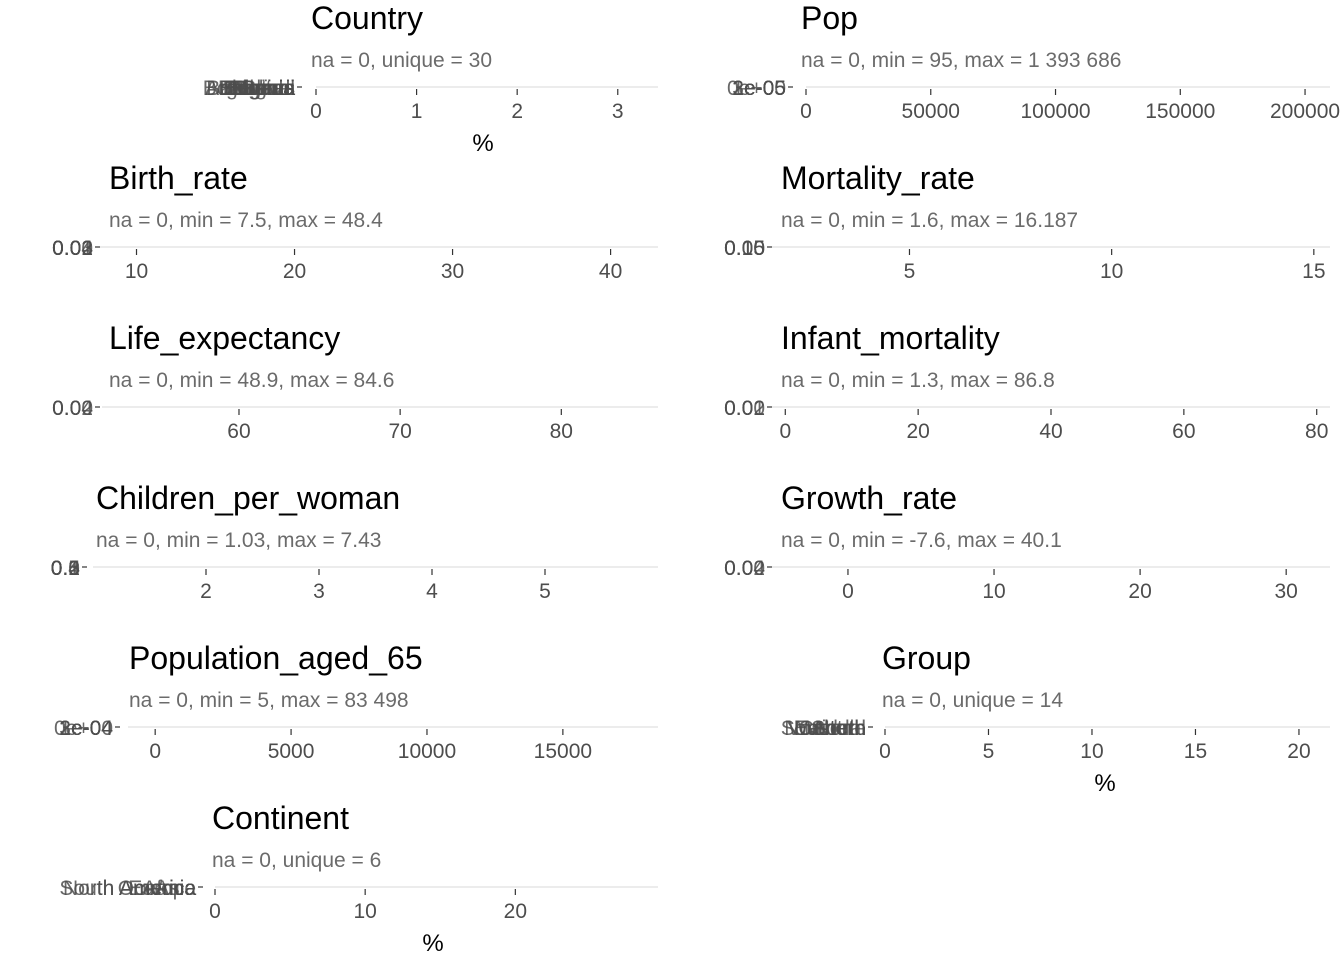  What do you see at coordinates (319, 591) in the screenshot?
I see `panel-7-x-tick-label-2: 3` at bounding box center [319, 591].